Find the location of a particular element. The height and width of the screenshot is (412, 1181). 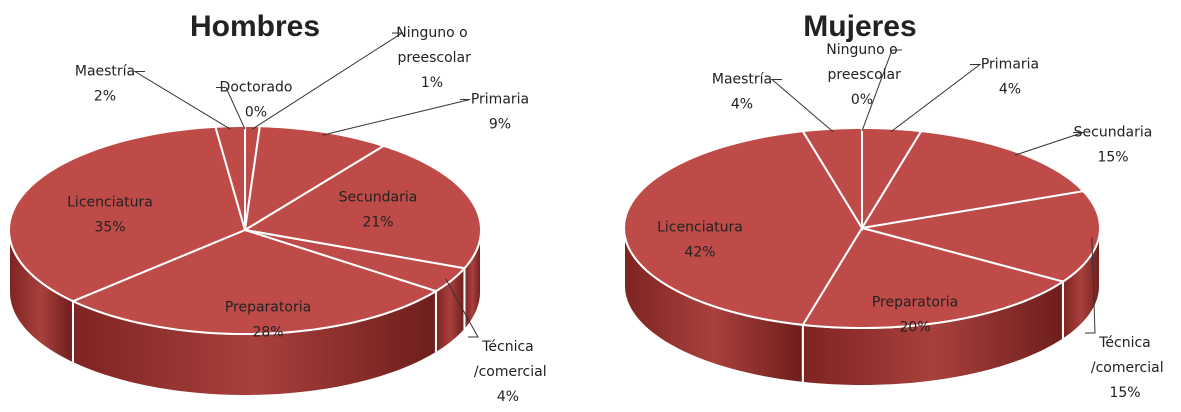

value-label: 28% is located at coordinates (267, 333).